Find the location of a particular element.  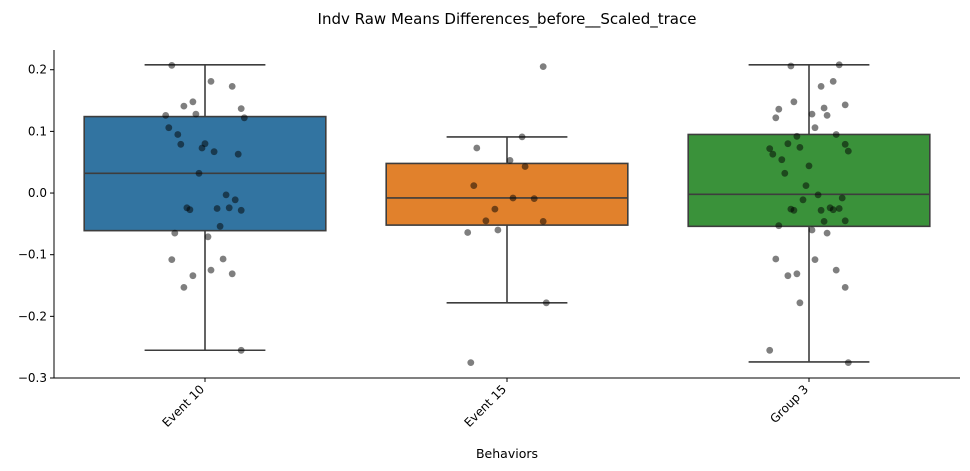

y-tick-label: −0.1 is located at coordinates (32, 255).